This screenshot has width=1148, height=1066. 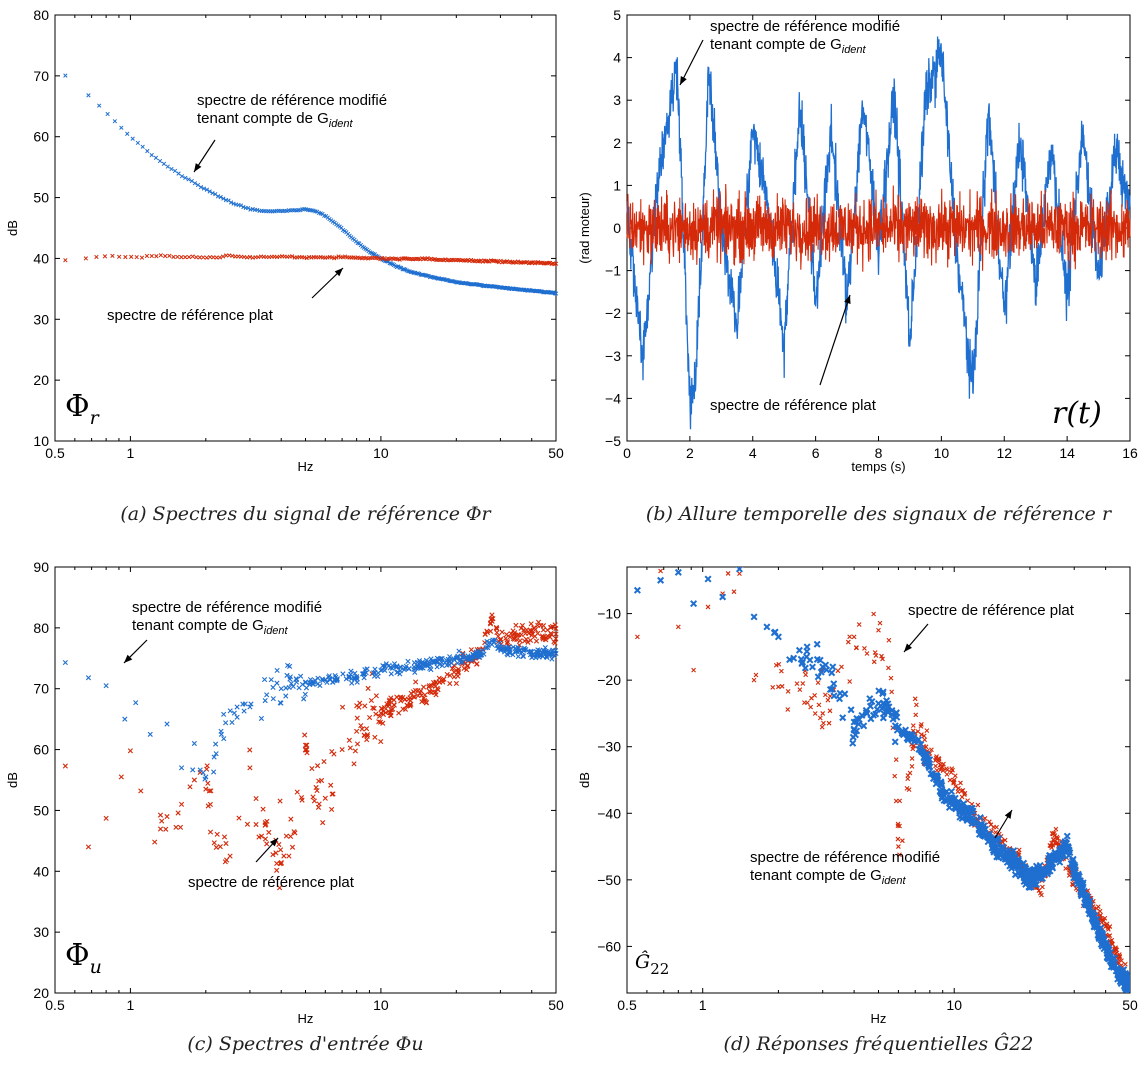 What do you see at coordinates (41, 871) in the screenshot?
I see `y-tick-label: 40` at bounding box center [41, 871].